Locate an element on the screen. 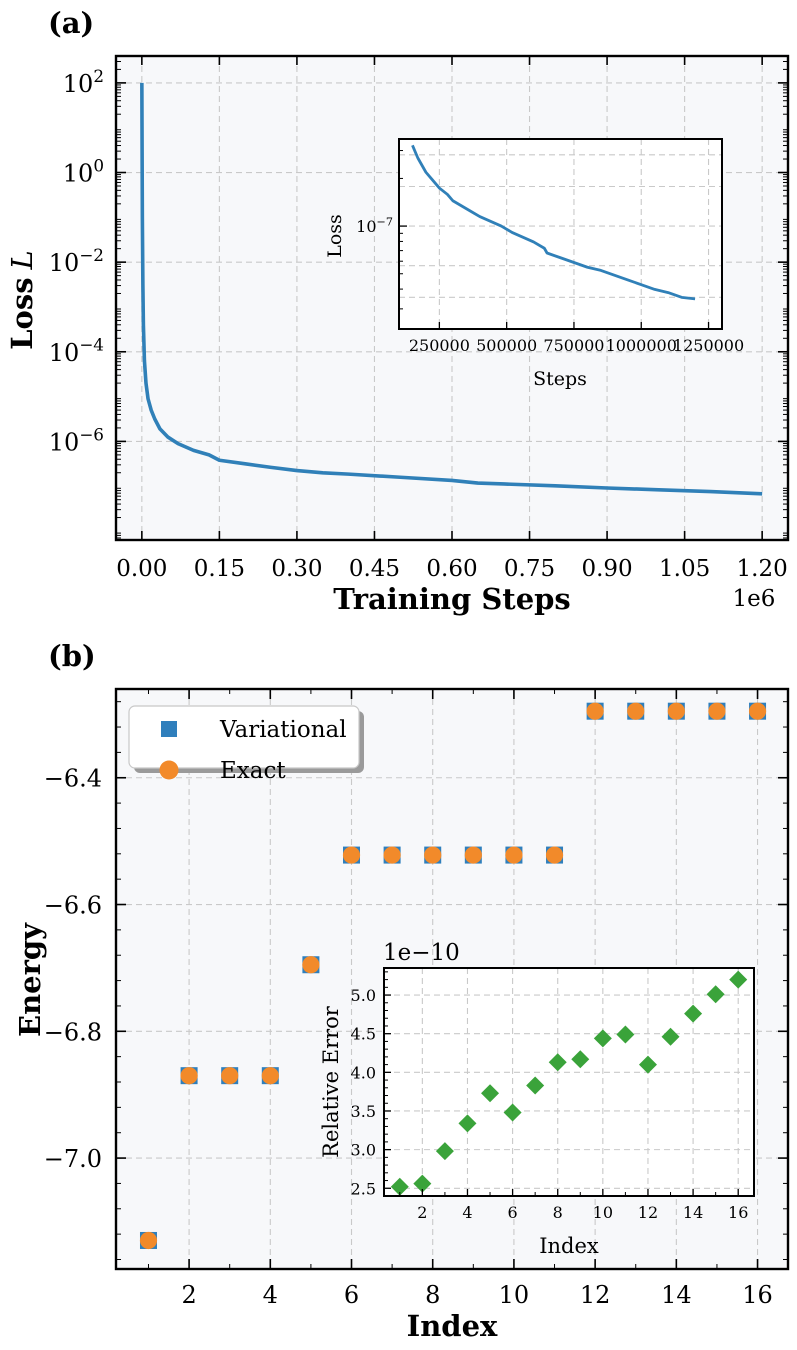  b-ytick-label-1: −6.6 is located at coordinates (73, 906).